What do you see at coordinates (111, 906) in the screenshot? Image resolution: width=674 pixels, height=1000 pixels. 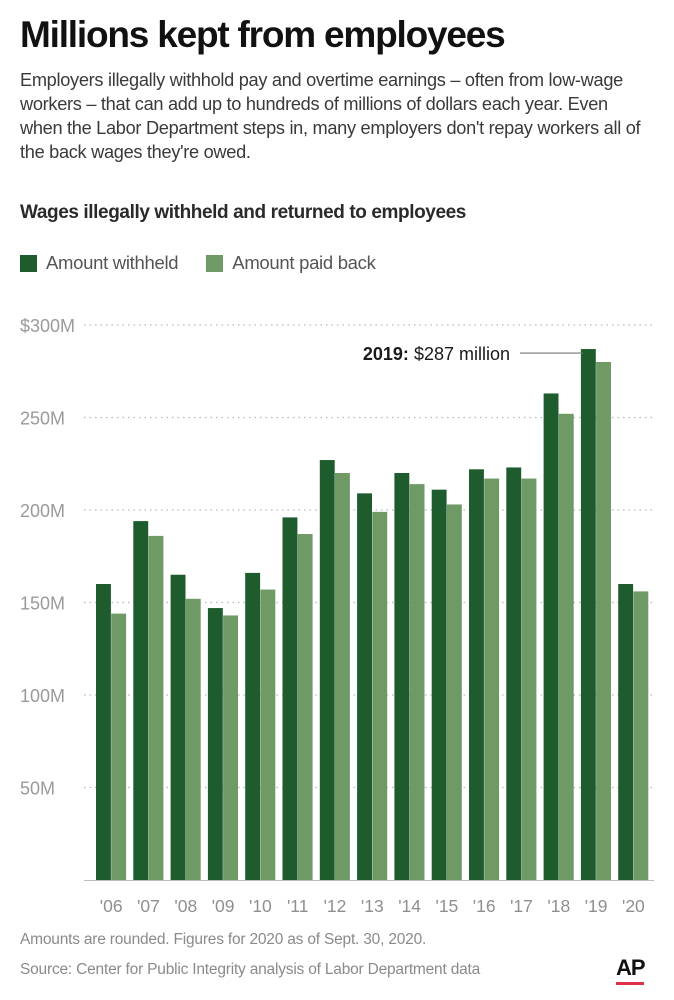 I see `x-tick-label: '06` at bounding box center [111, 906].